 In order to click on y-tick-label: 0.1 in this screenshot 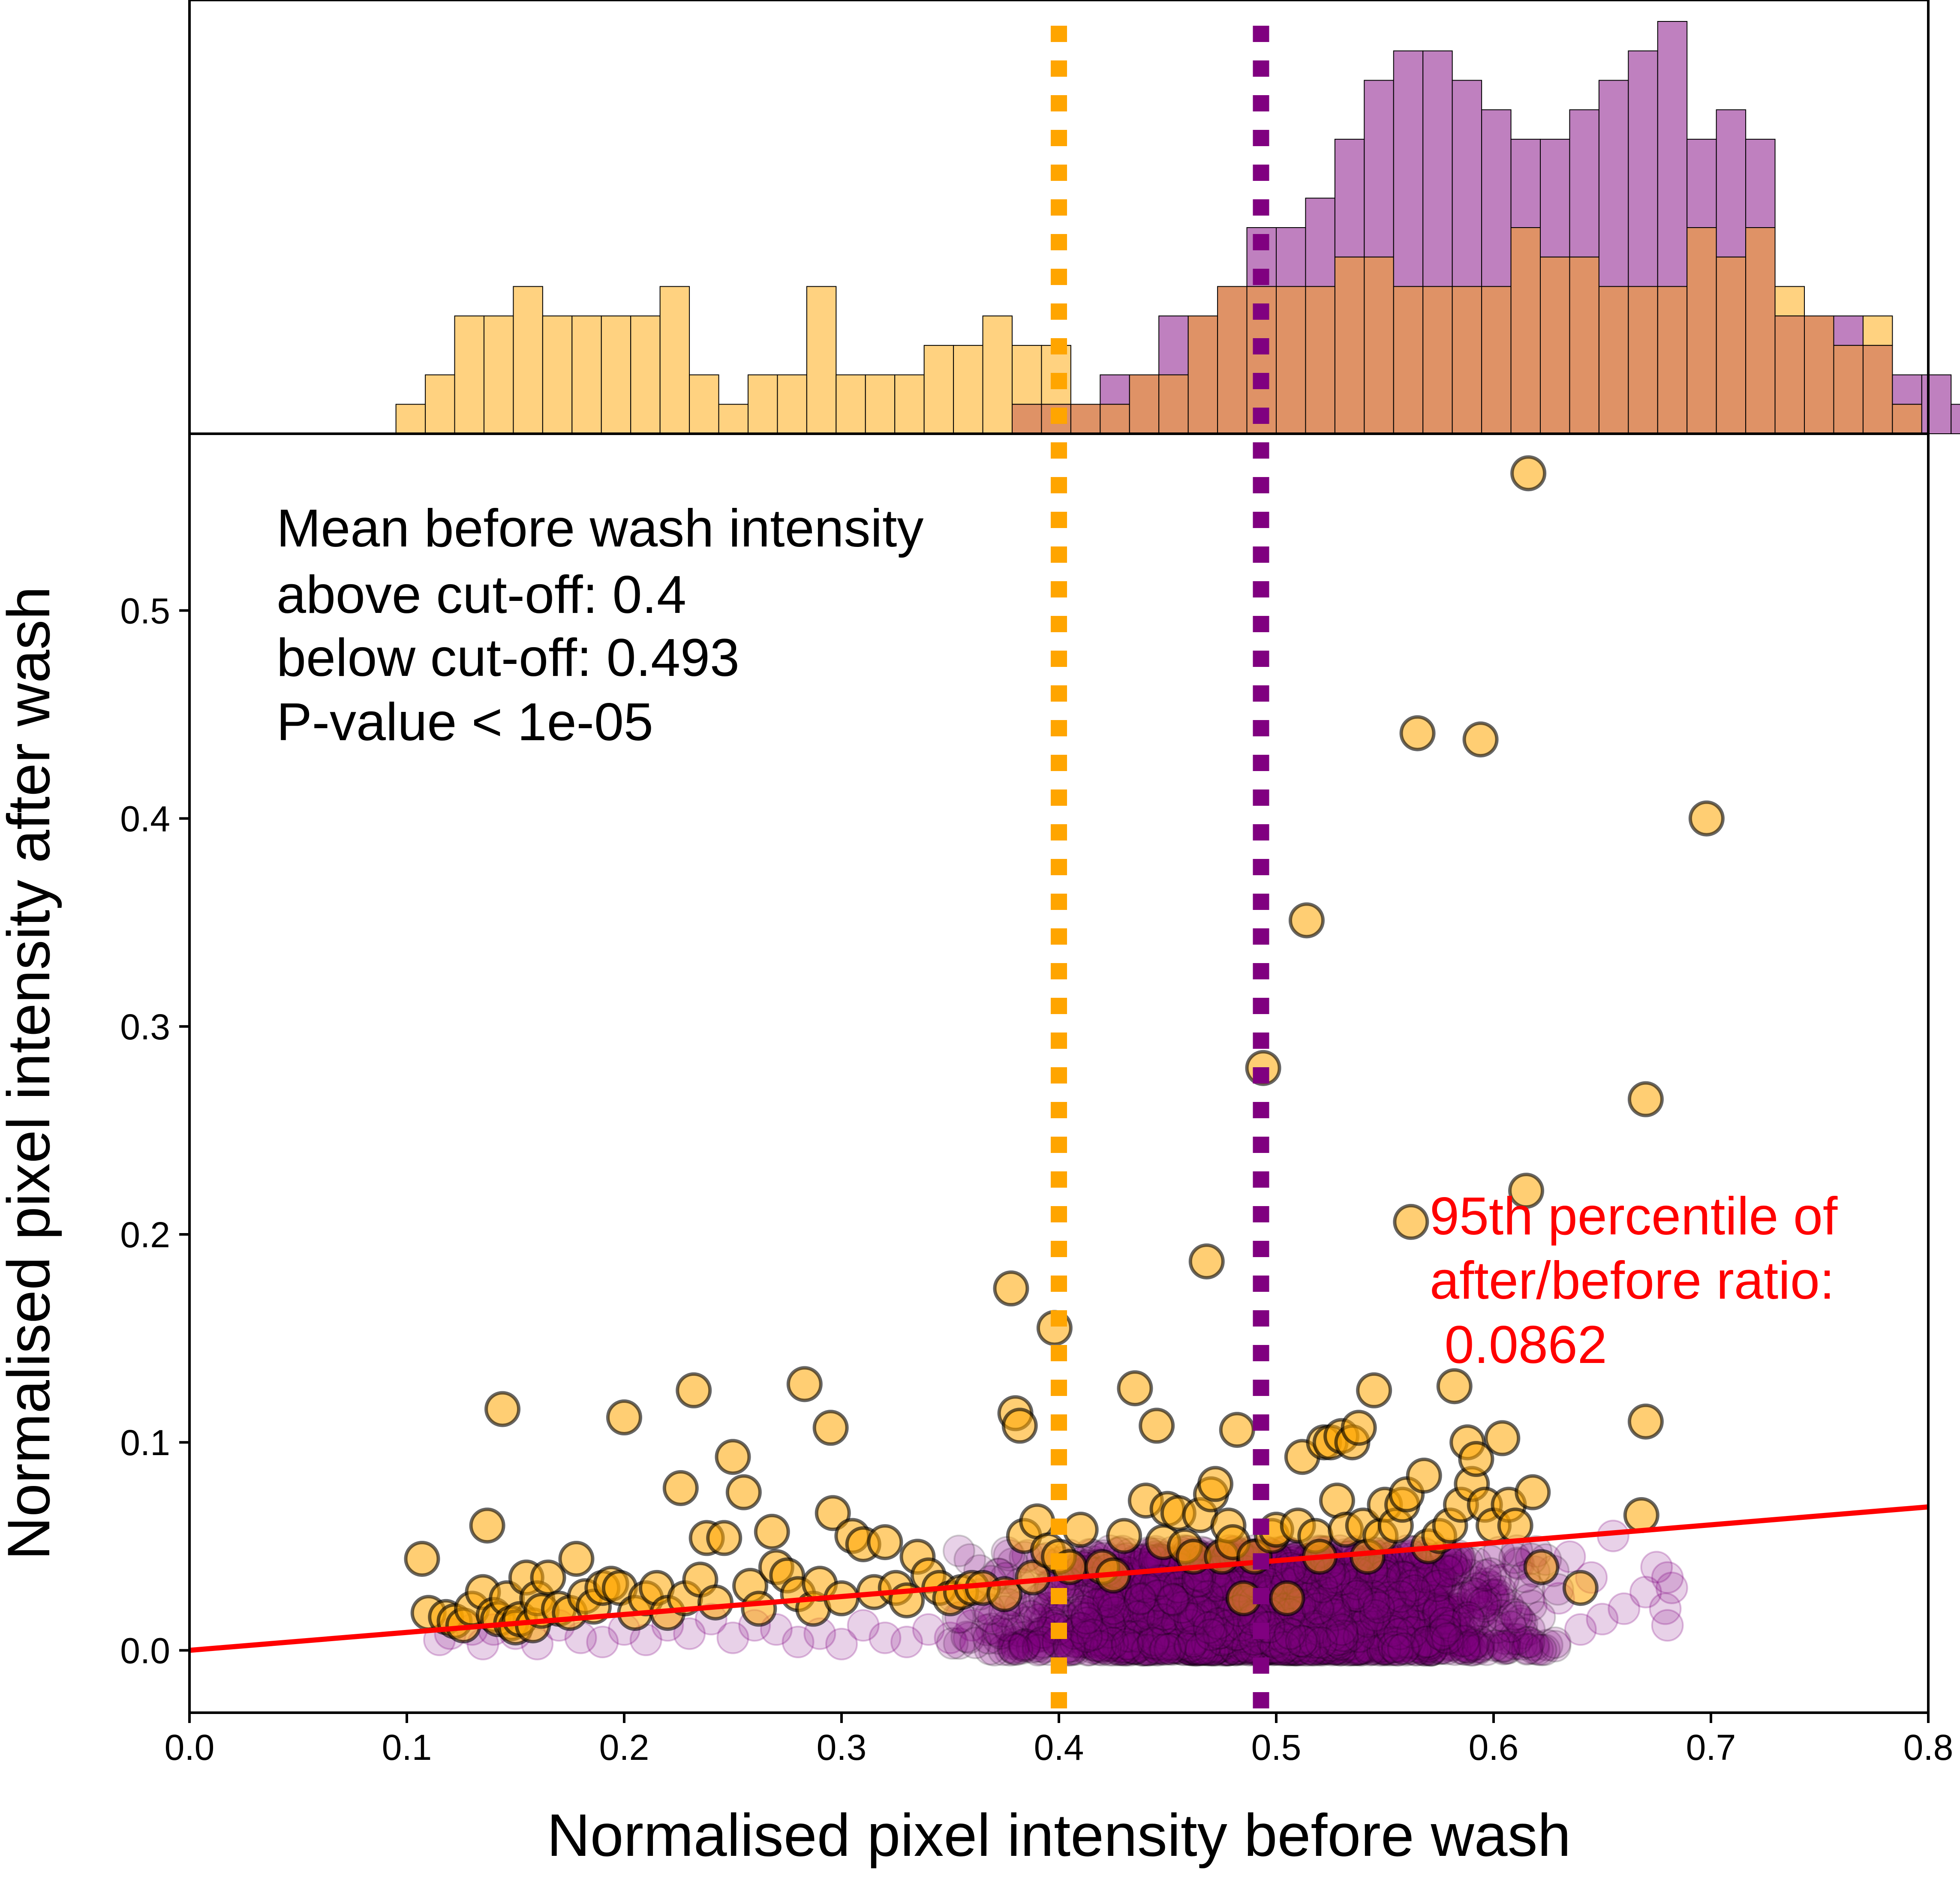, I will do `click(145, 1443)`.